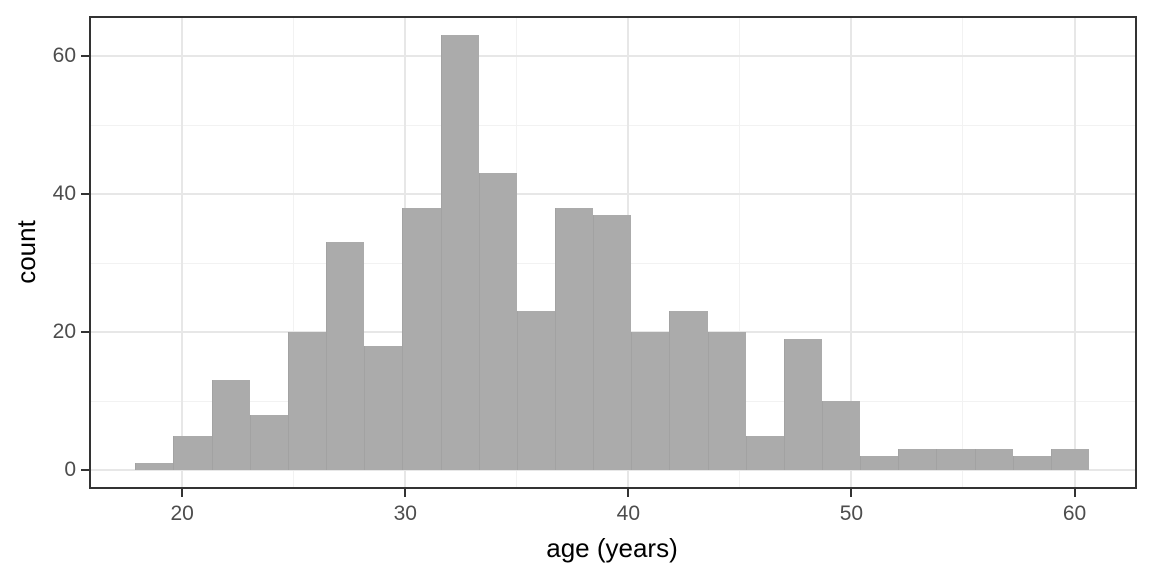  Describe the element at coordinates (628, 513) in the screenshot. I see `x-tick-label: 40` at that location.